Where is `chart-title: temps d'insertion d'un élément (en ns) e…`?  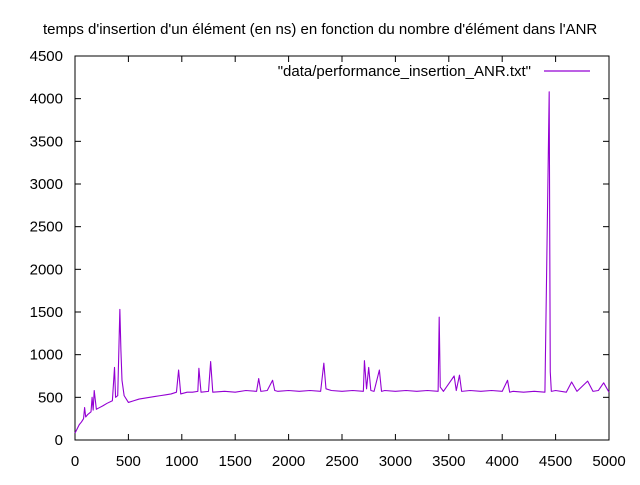
chart-title: temps d'insertion d'un élément (en ns) e… is located at coordinates (320, 29).